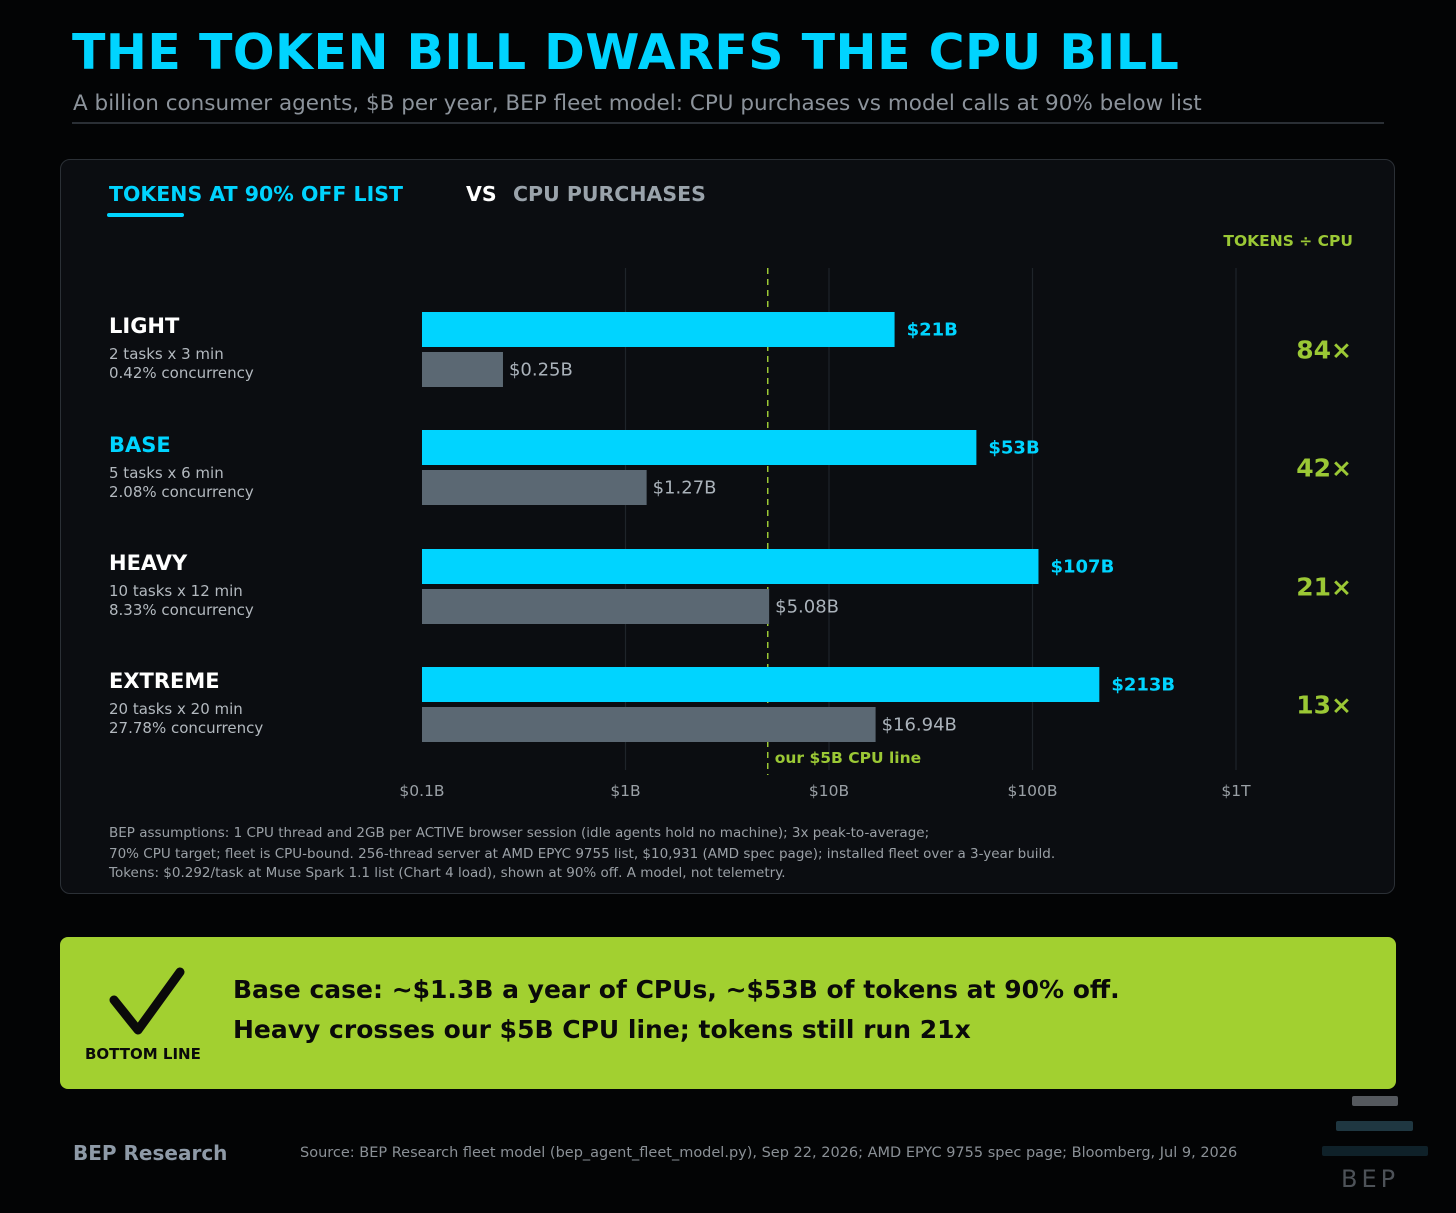 Image resolution: width=1456 pixels, height=1213 pixels. I want to click on token-bar-light, so click(658, 329).